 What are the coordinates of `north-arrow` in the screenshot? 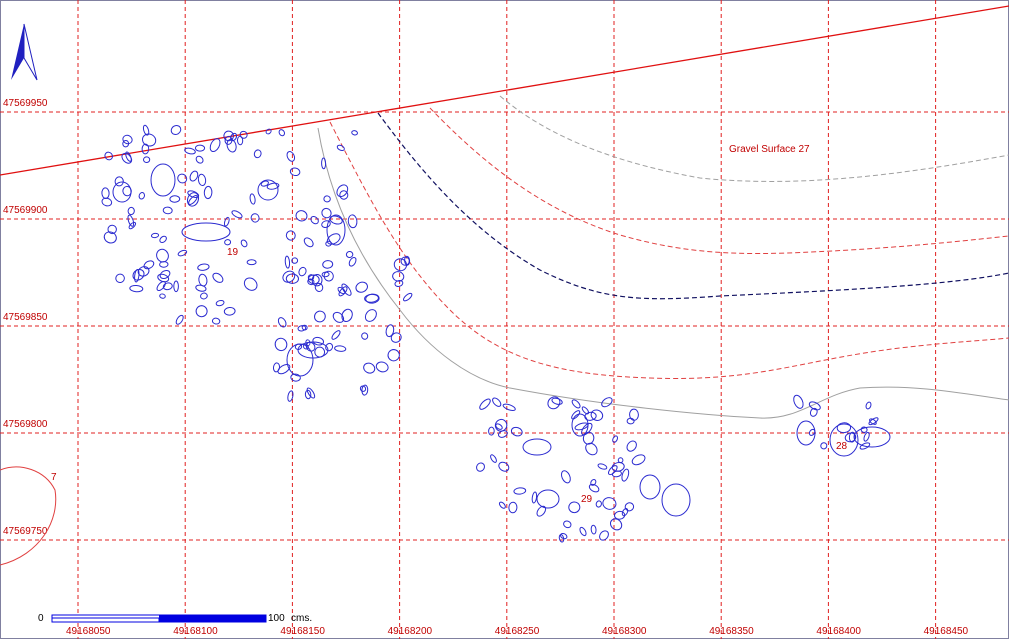 It's located at (17, 52).